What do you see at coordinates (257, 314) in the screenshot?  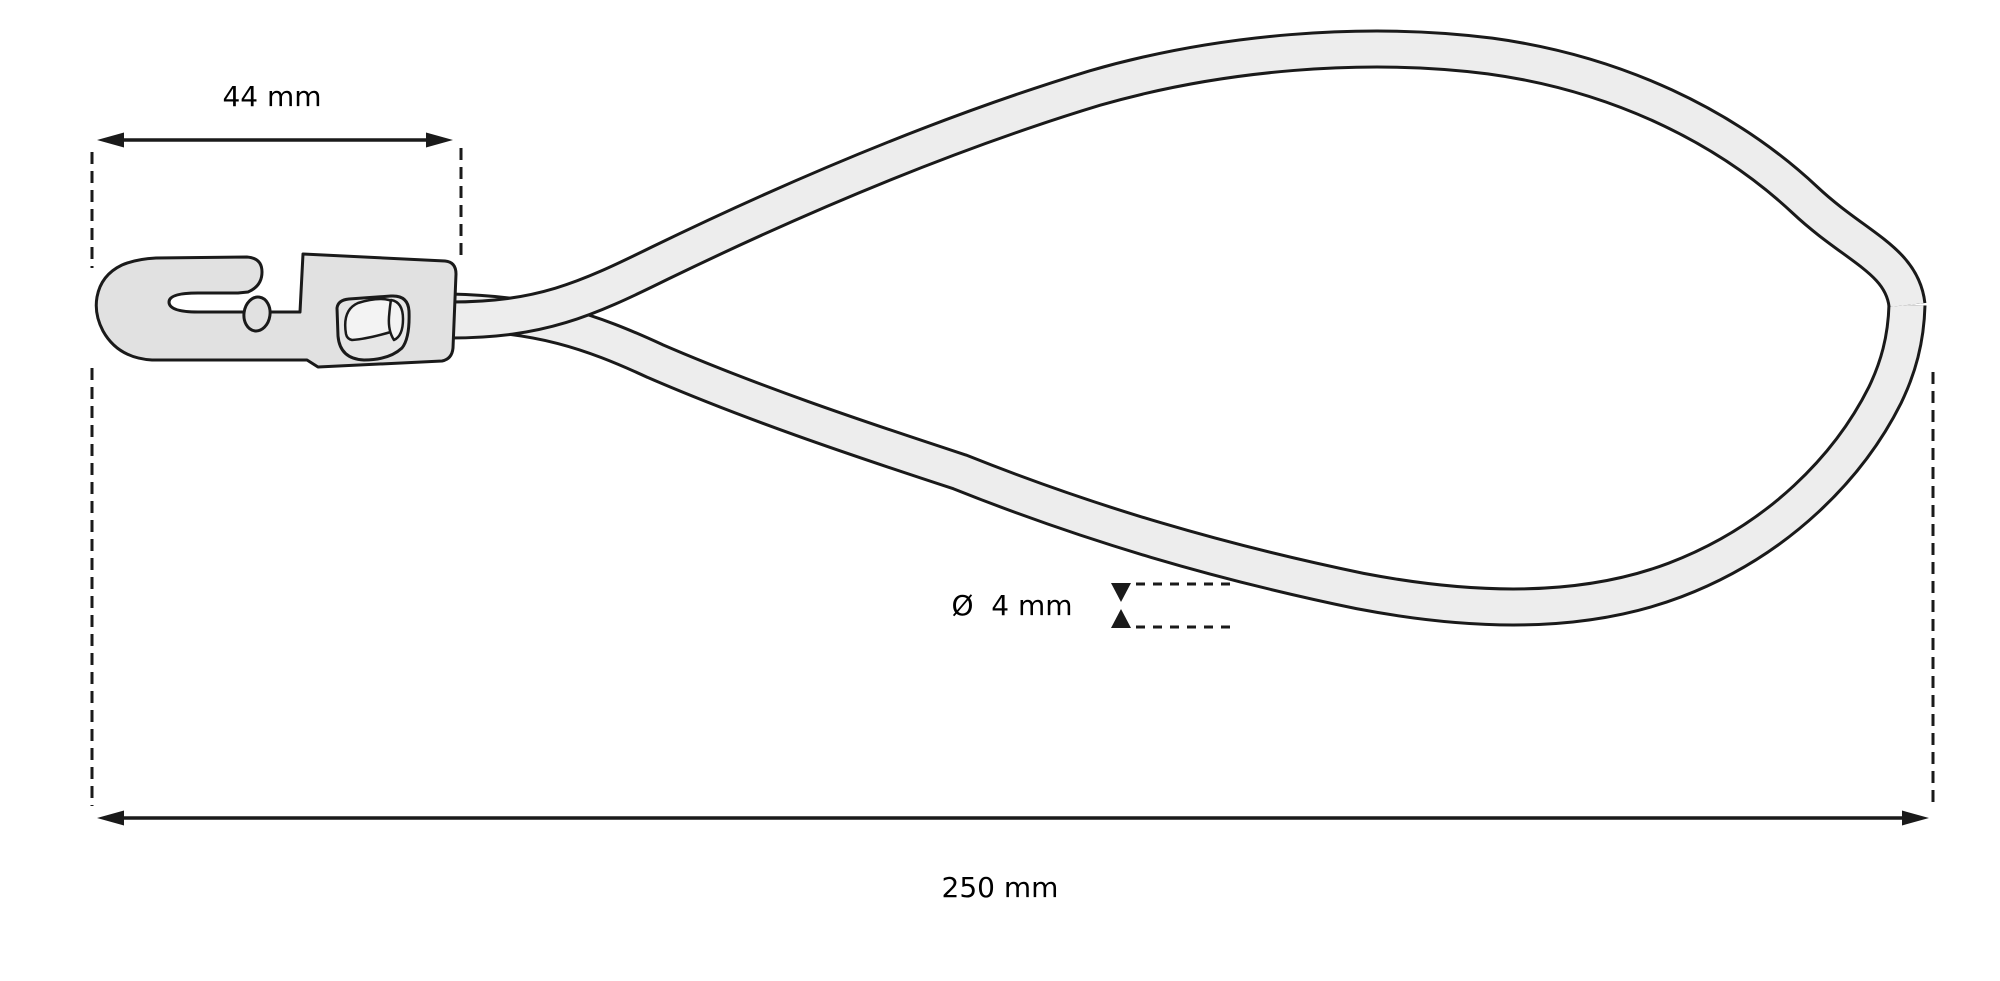 I see `snap-hook-gate-pin` at bounding box center [257, 314].